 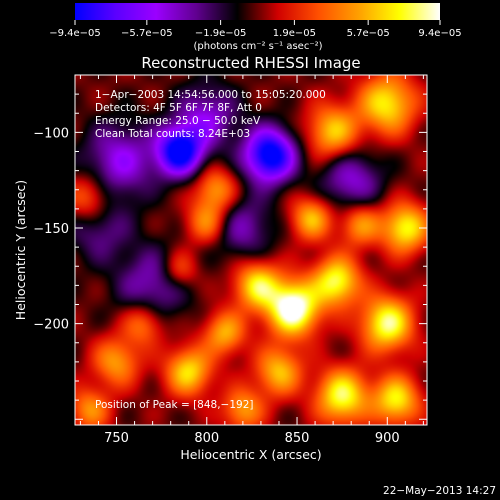 I want to click on colorbar-unit-label: (photons cm⁻² s⁻¹ asec⁻²), so click(x=257, y=46).